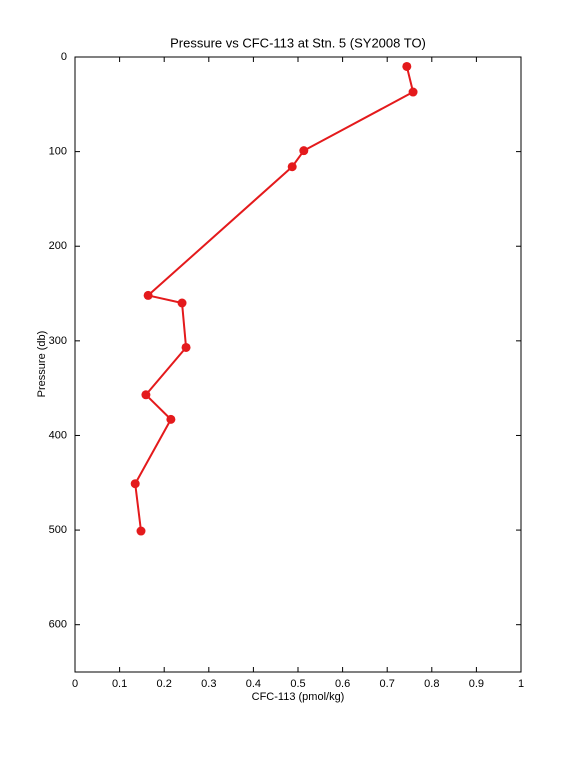 This screenshot has width=577, height=757. I want to click on x-axis-label: CFC-113 (pmol/kg), so click(298, 697).